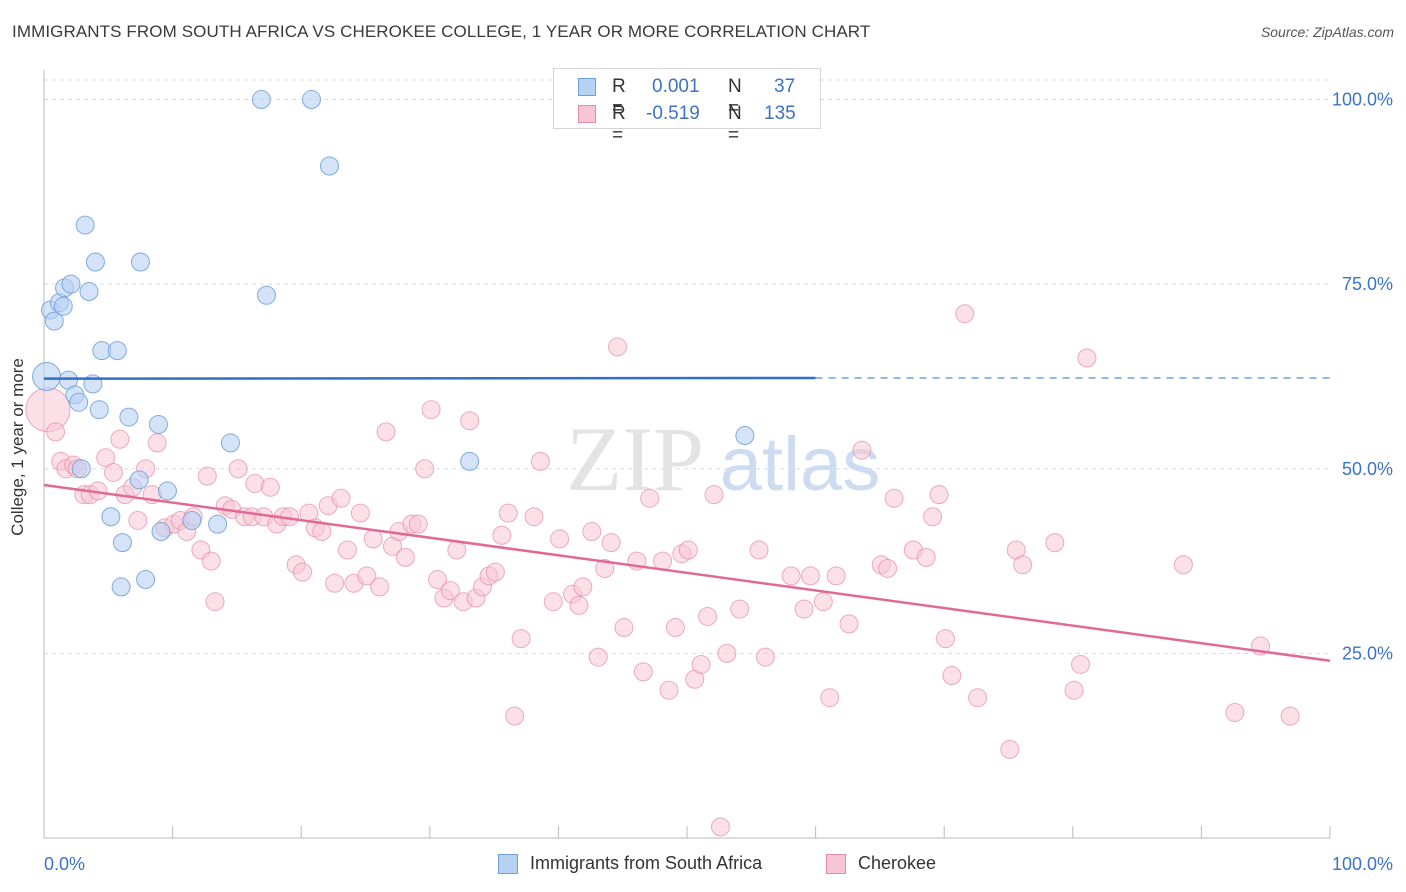 This screenshot has height=892, width=1406. What do you see at coordinates (1362, 864) in the screenshot?
I see `x-tick-label: 100.0%` at bounding box center [1362, 864].